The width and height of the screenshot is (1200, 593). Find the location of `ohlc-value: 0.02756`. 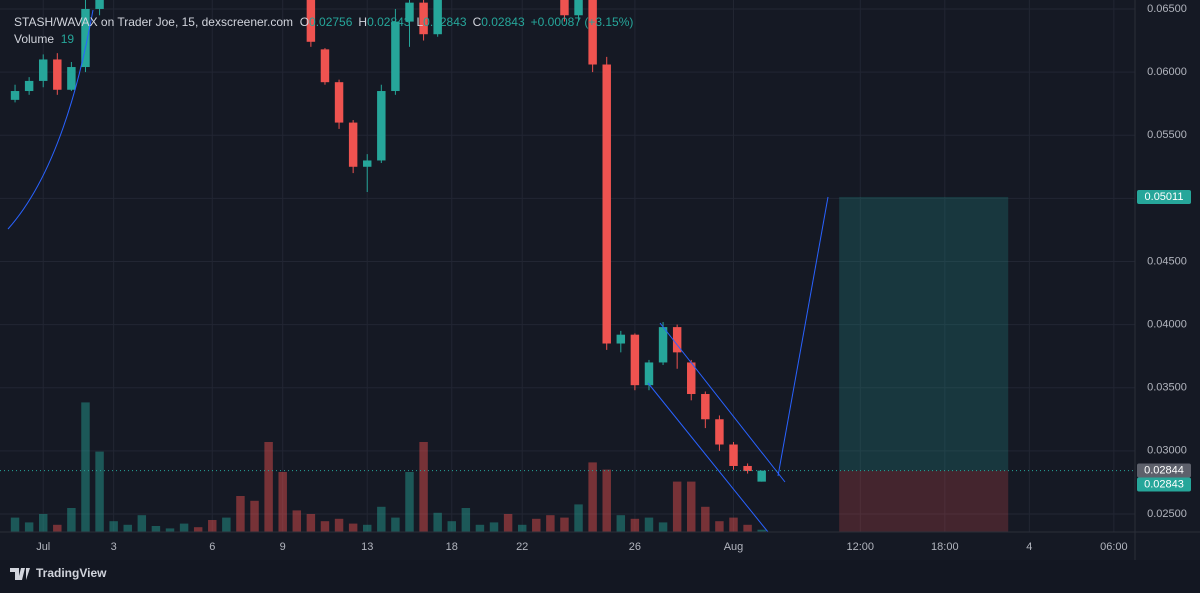

ohlc-value: 0.02756 is located at coordinates (331, 22).